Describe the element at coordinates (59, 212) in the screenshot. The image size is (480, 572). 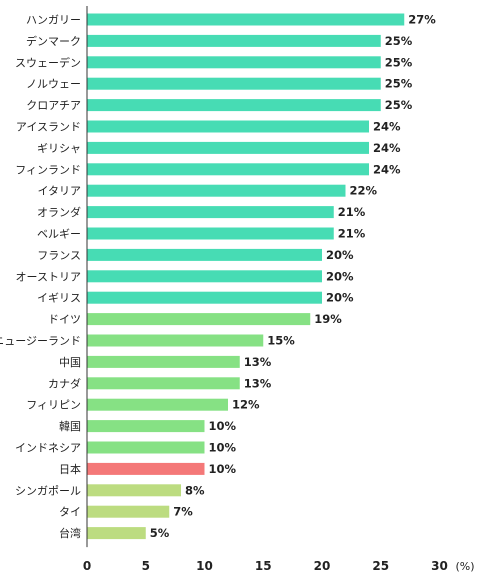
I see `category-label: オランダ` at that location.